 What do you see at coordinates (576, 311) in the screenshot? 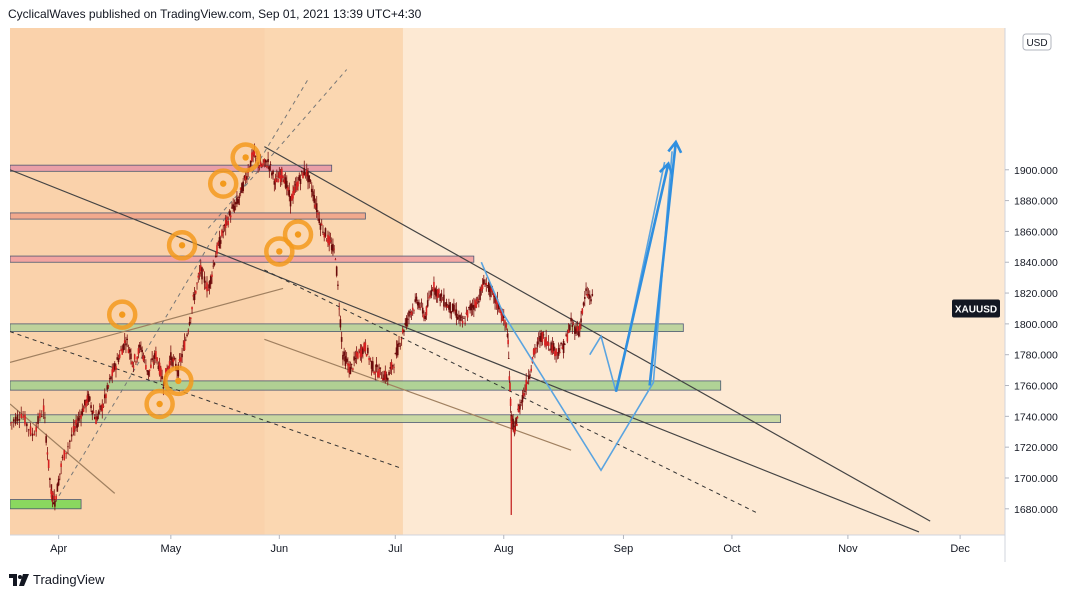
I see `projection-alt-path` at bounding box center [576, 311].